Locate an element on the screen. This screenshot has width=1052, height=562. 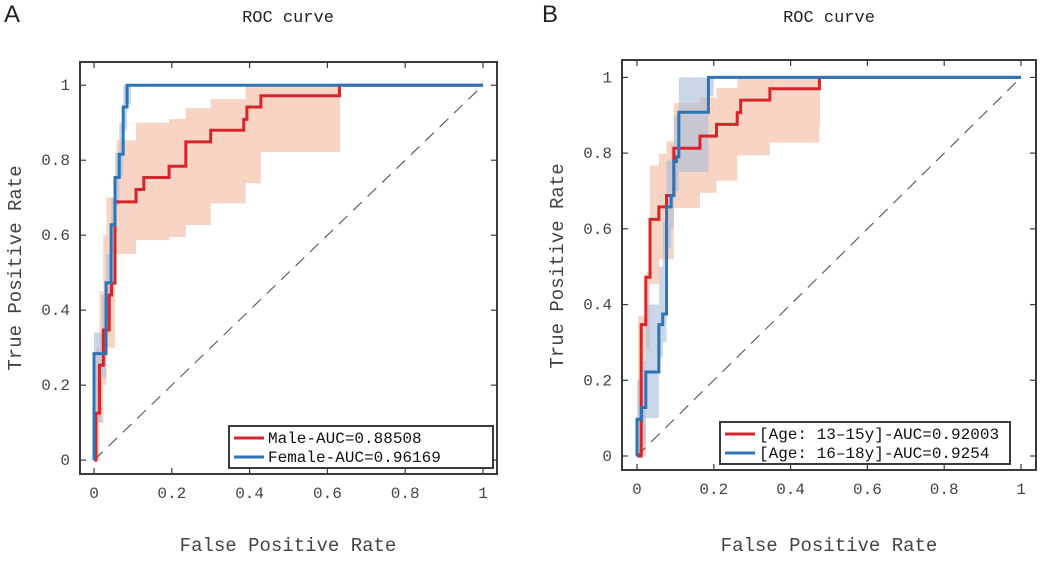
panel-label-b: B is located at coordinates (550, 14).